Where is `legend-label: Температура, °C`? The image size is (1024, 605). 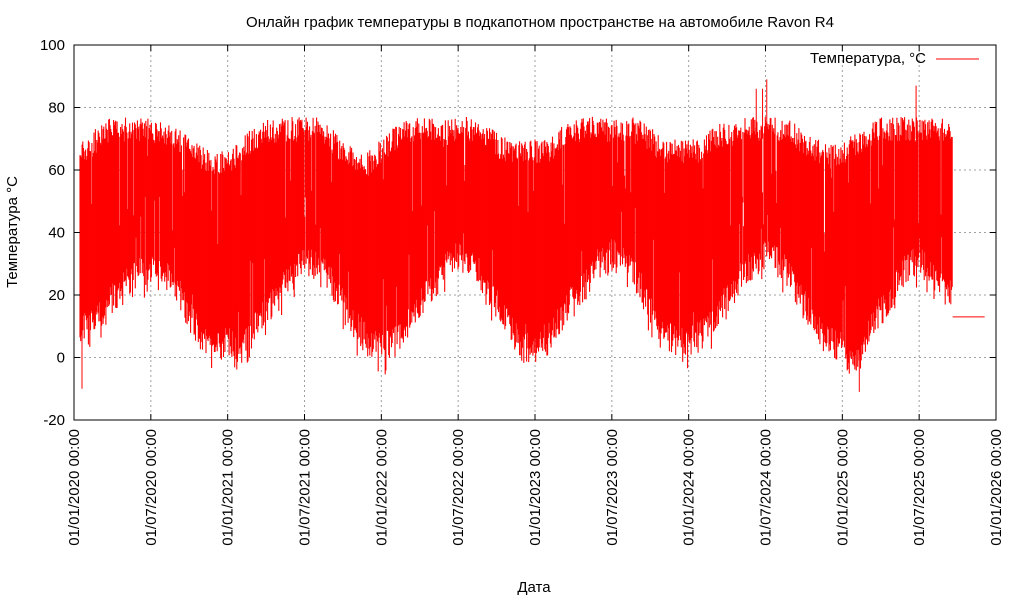
legend-label: Температура, °C is located at coordinates (868, 58).